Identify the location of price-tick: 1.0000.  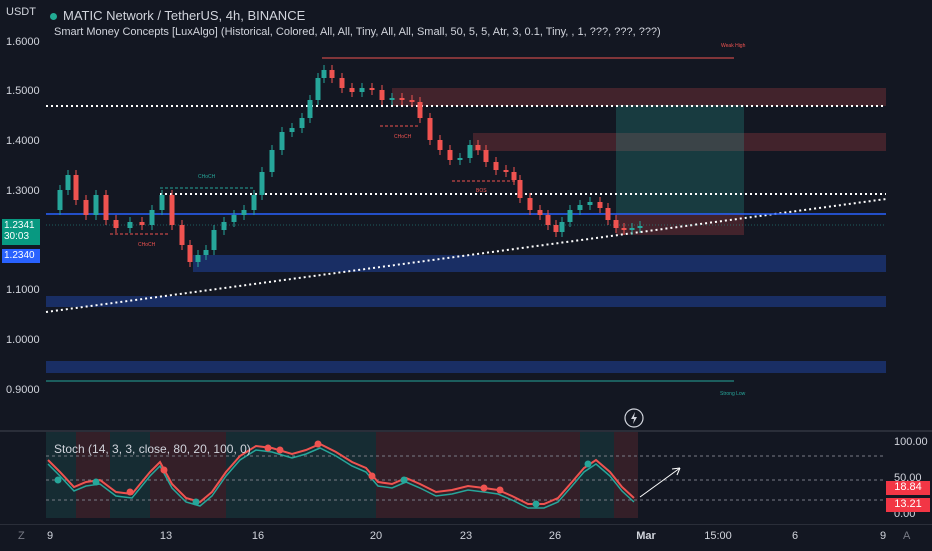
(23, 340).